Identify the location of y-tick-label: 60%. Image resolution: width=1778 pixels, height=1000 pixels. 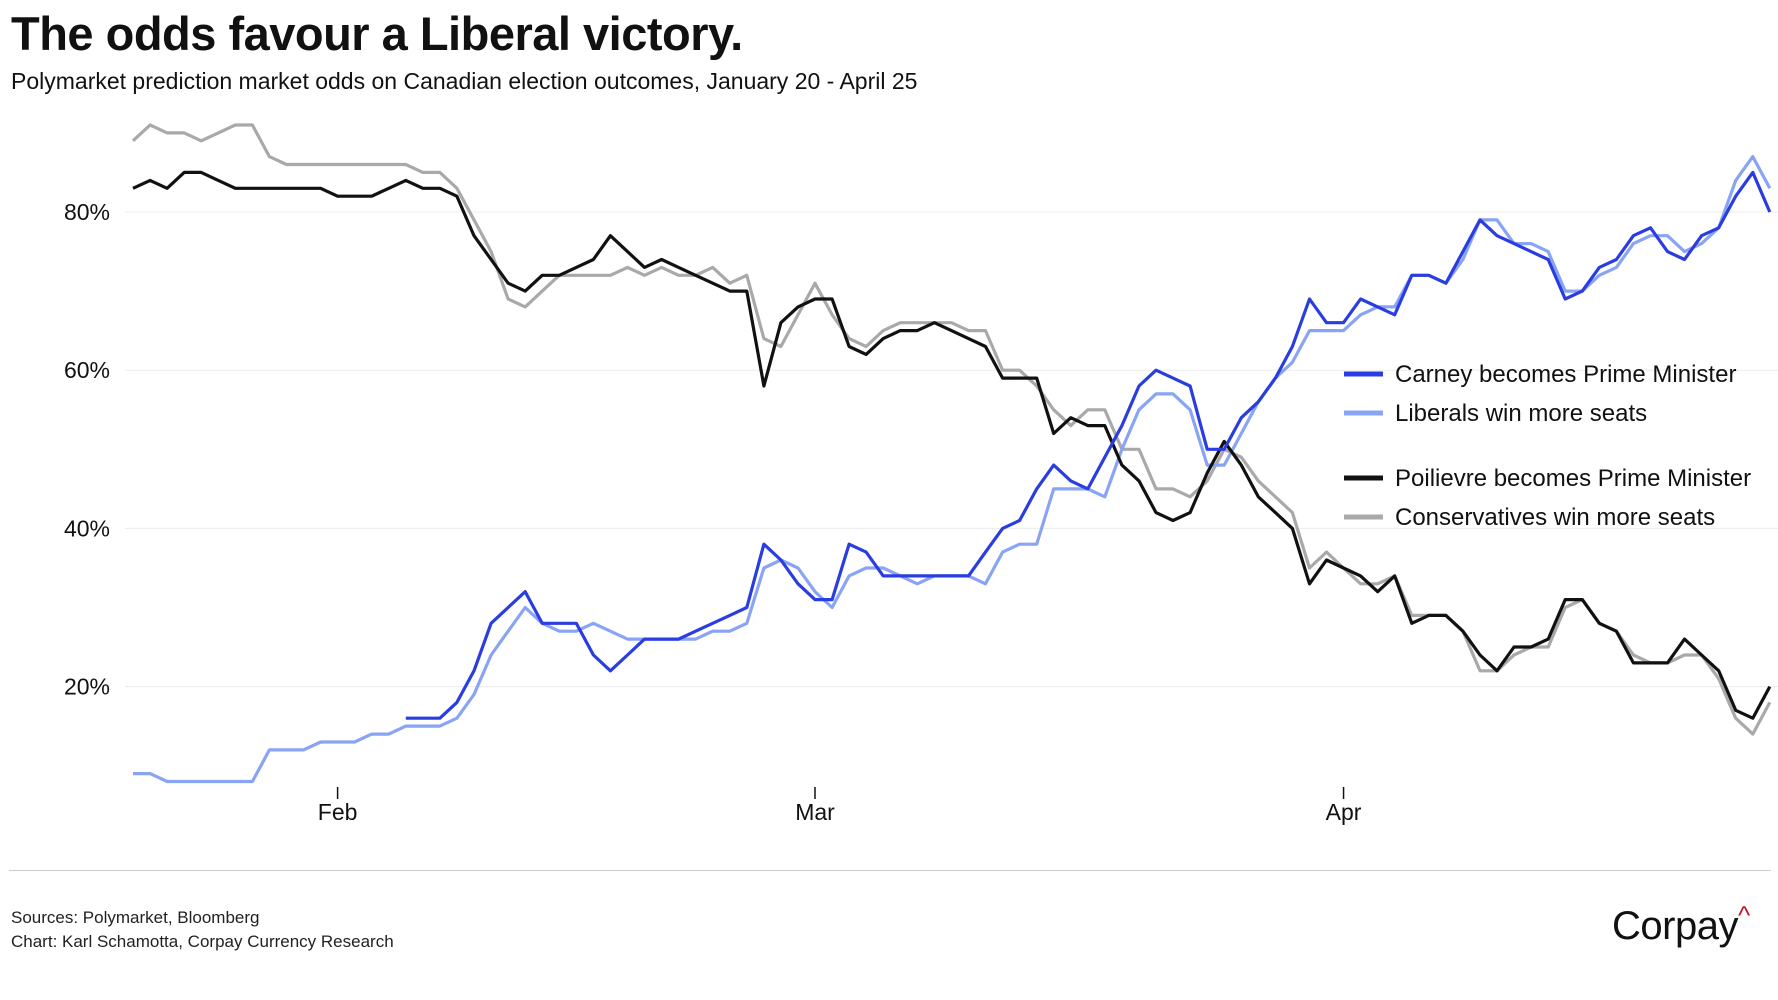
(87, 370).